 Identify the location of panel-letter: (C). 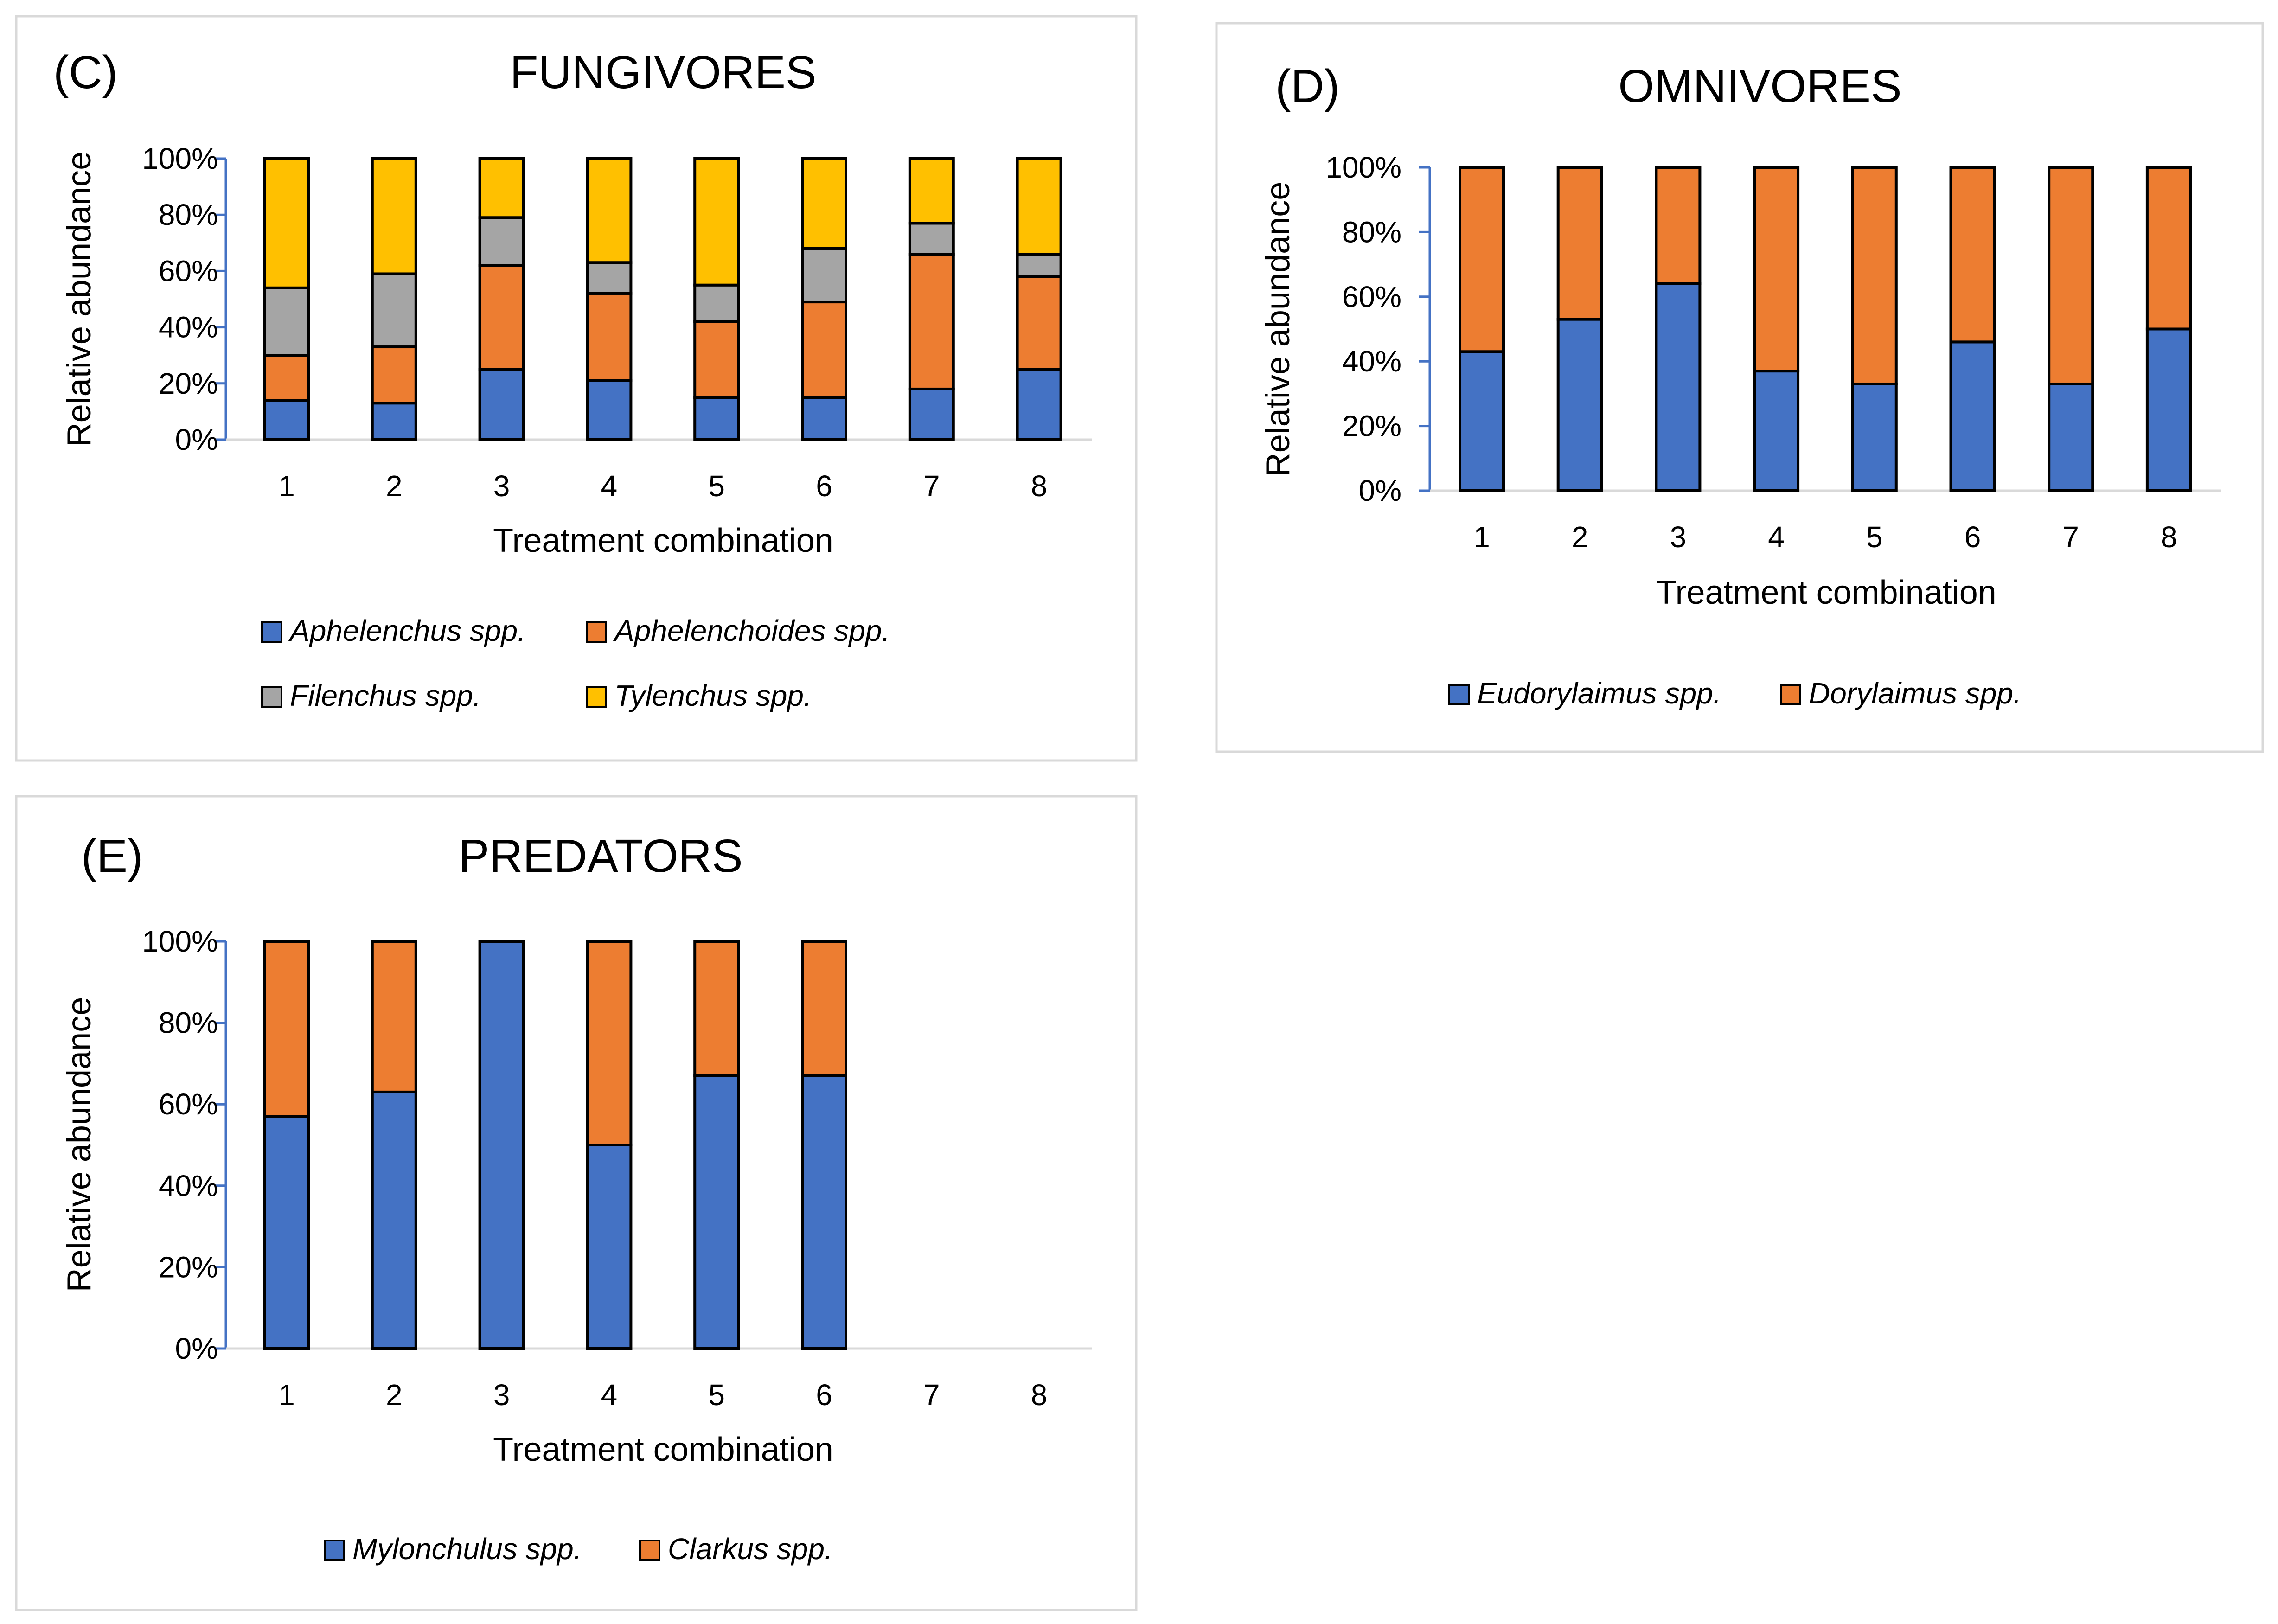
(85, 72).